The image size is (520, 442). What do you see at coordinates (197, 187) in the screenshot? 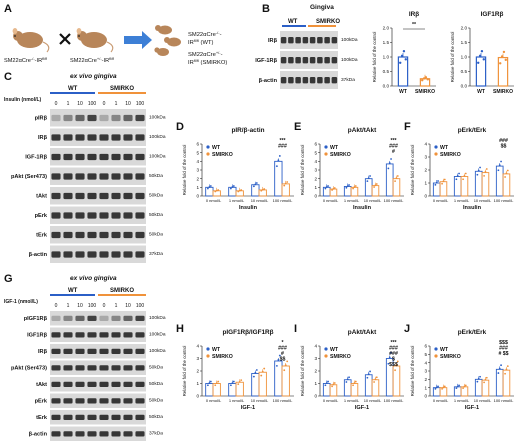
I see `y-tick-label: 1` at bounding box center [197, 187].